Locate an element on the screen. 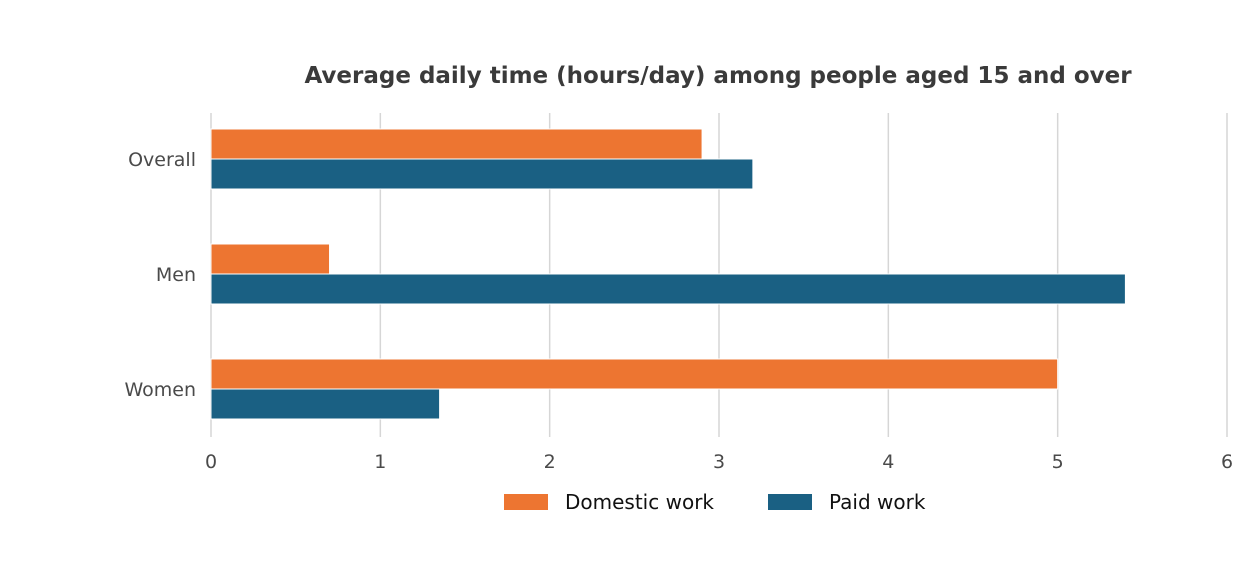 The width and height of the screenshot is (1242, 568). legend-label-paid-work: Paid work is located at coordinates (877, 502).